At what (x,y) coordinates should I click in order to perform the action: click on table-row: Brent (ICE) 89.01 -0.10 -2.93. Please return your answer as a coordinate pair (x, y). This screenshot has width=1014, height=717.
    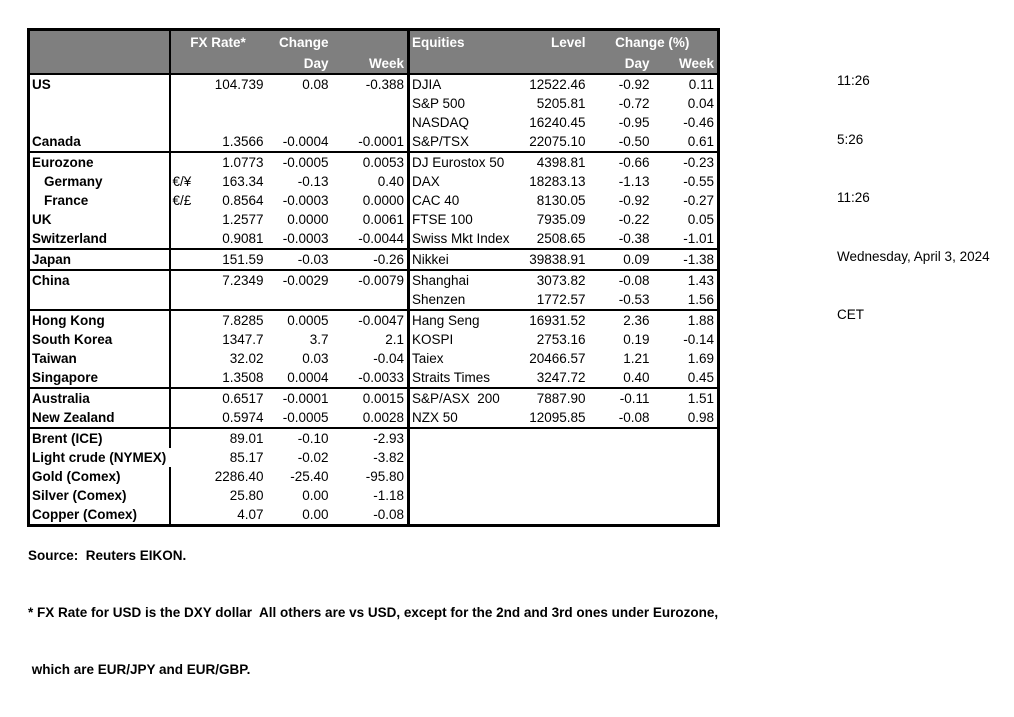
    Looking at the image, I should click on (373, 437).